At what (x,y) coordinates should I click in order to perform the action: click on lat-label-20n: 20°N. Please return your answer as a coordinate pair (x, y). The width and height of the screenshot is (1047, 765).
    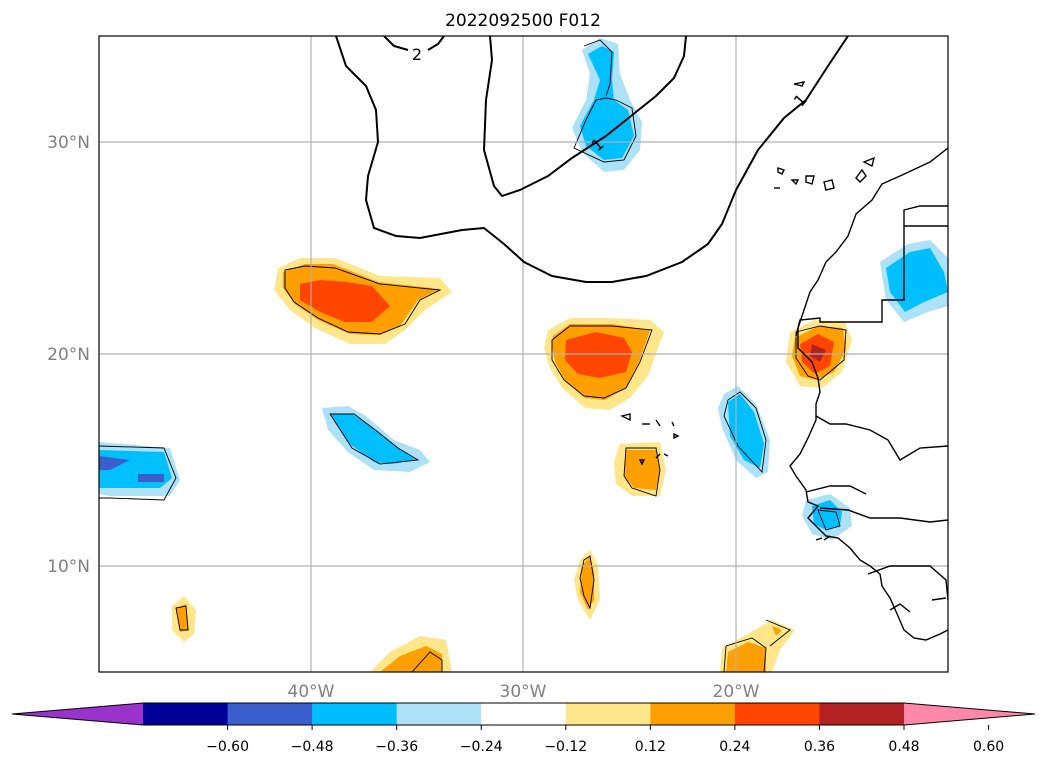
    Looking at the image, I should click on (68, 355).